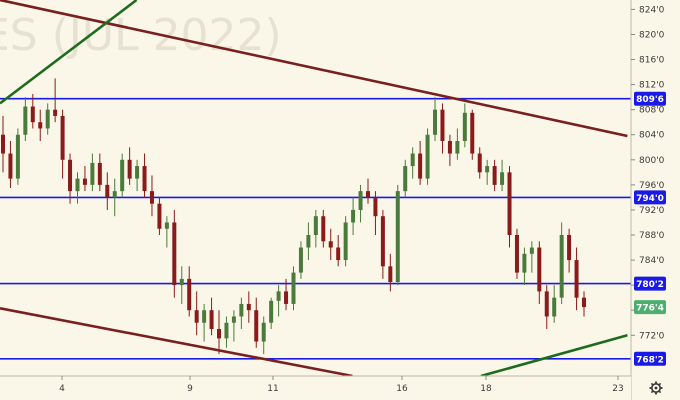 Image resolution: width=680 pixels, height=400 pixels. What do you see at coordinates (617, 389) in the screenshot?
I see `time-tick-label: 23` at bounding box center [617, 389].